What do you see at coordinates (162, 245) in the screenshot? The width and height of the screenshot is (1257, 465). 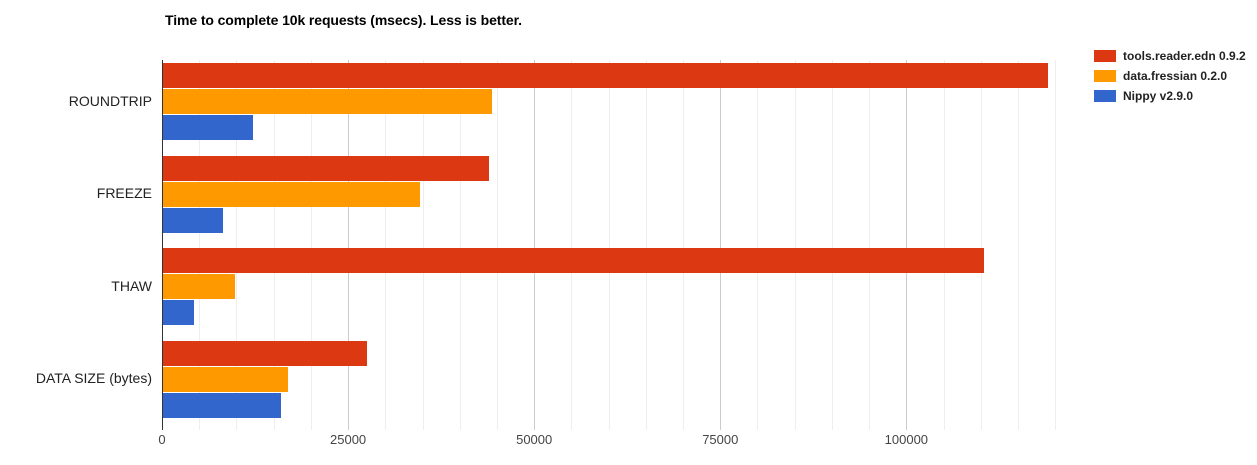 I see `y-axis-line` at bounding box center [162, 245].